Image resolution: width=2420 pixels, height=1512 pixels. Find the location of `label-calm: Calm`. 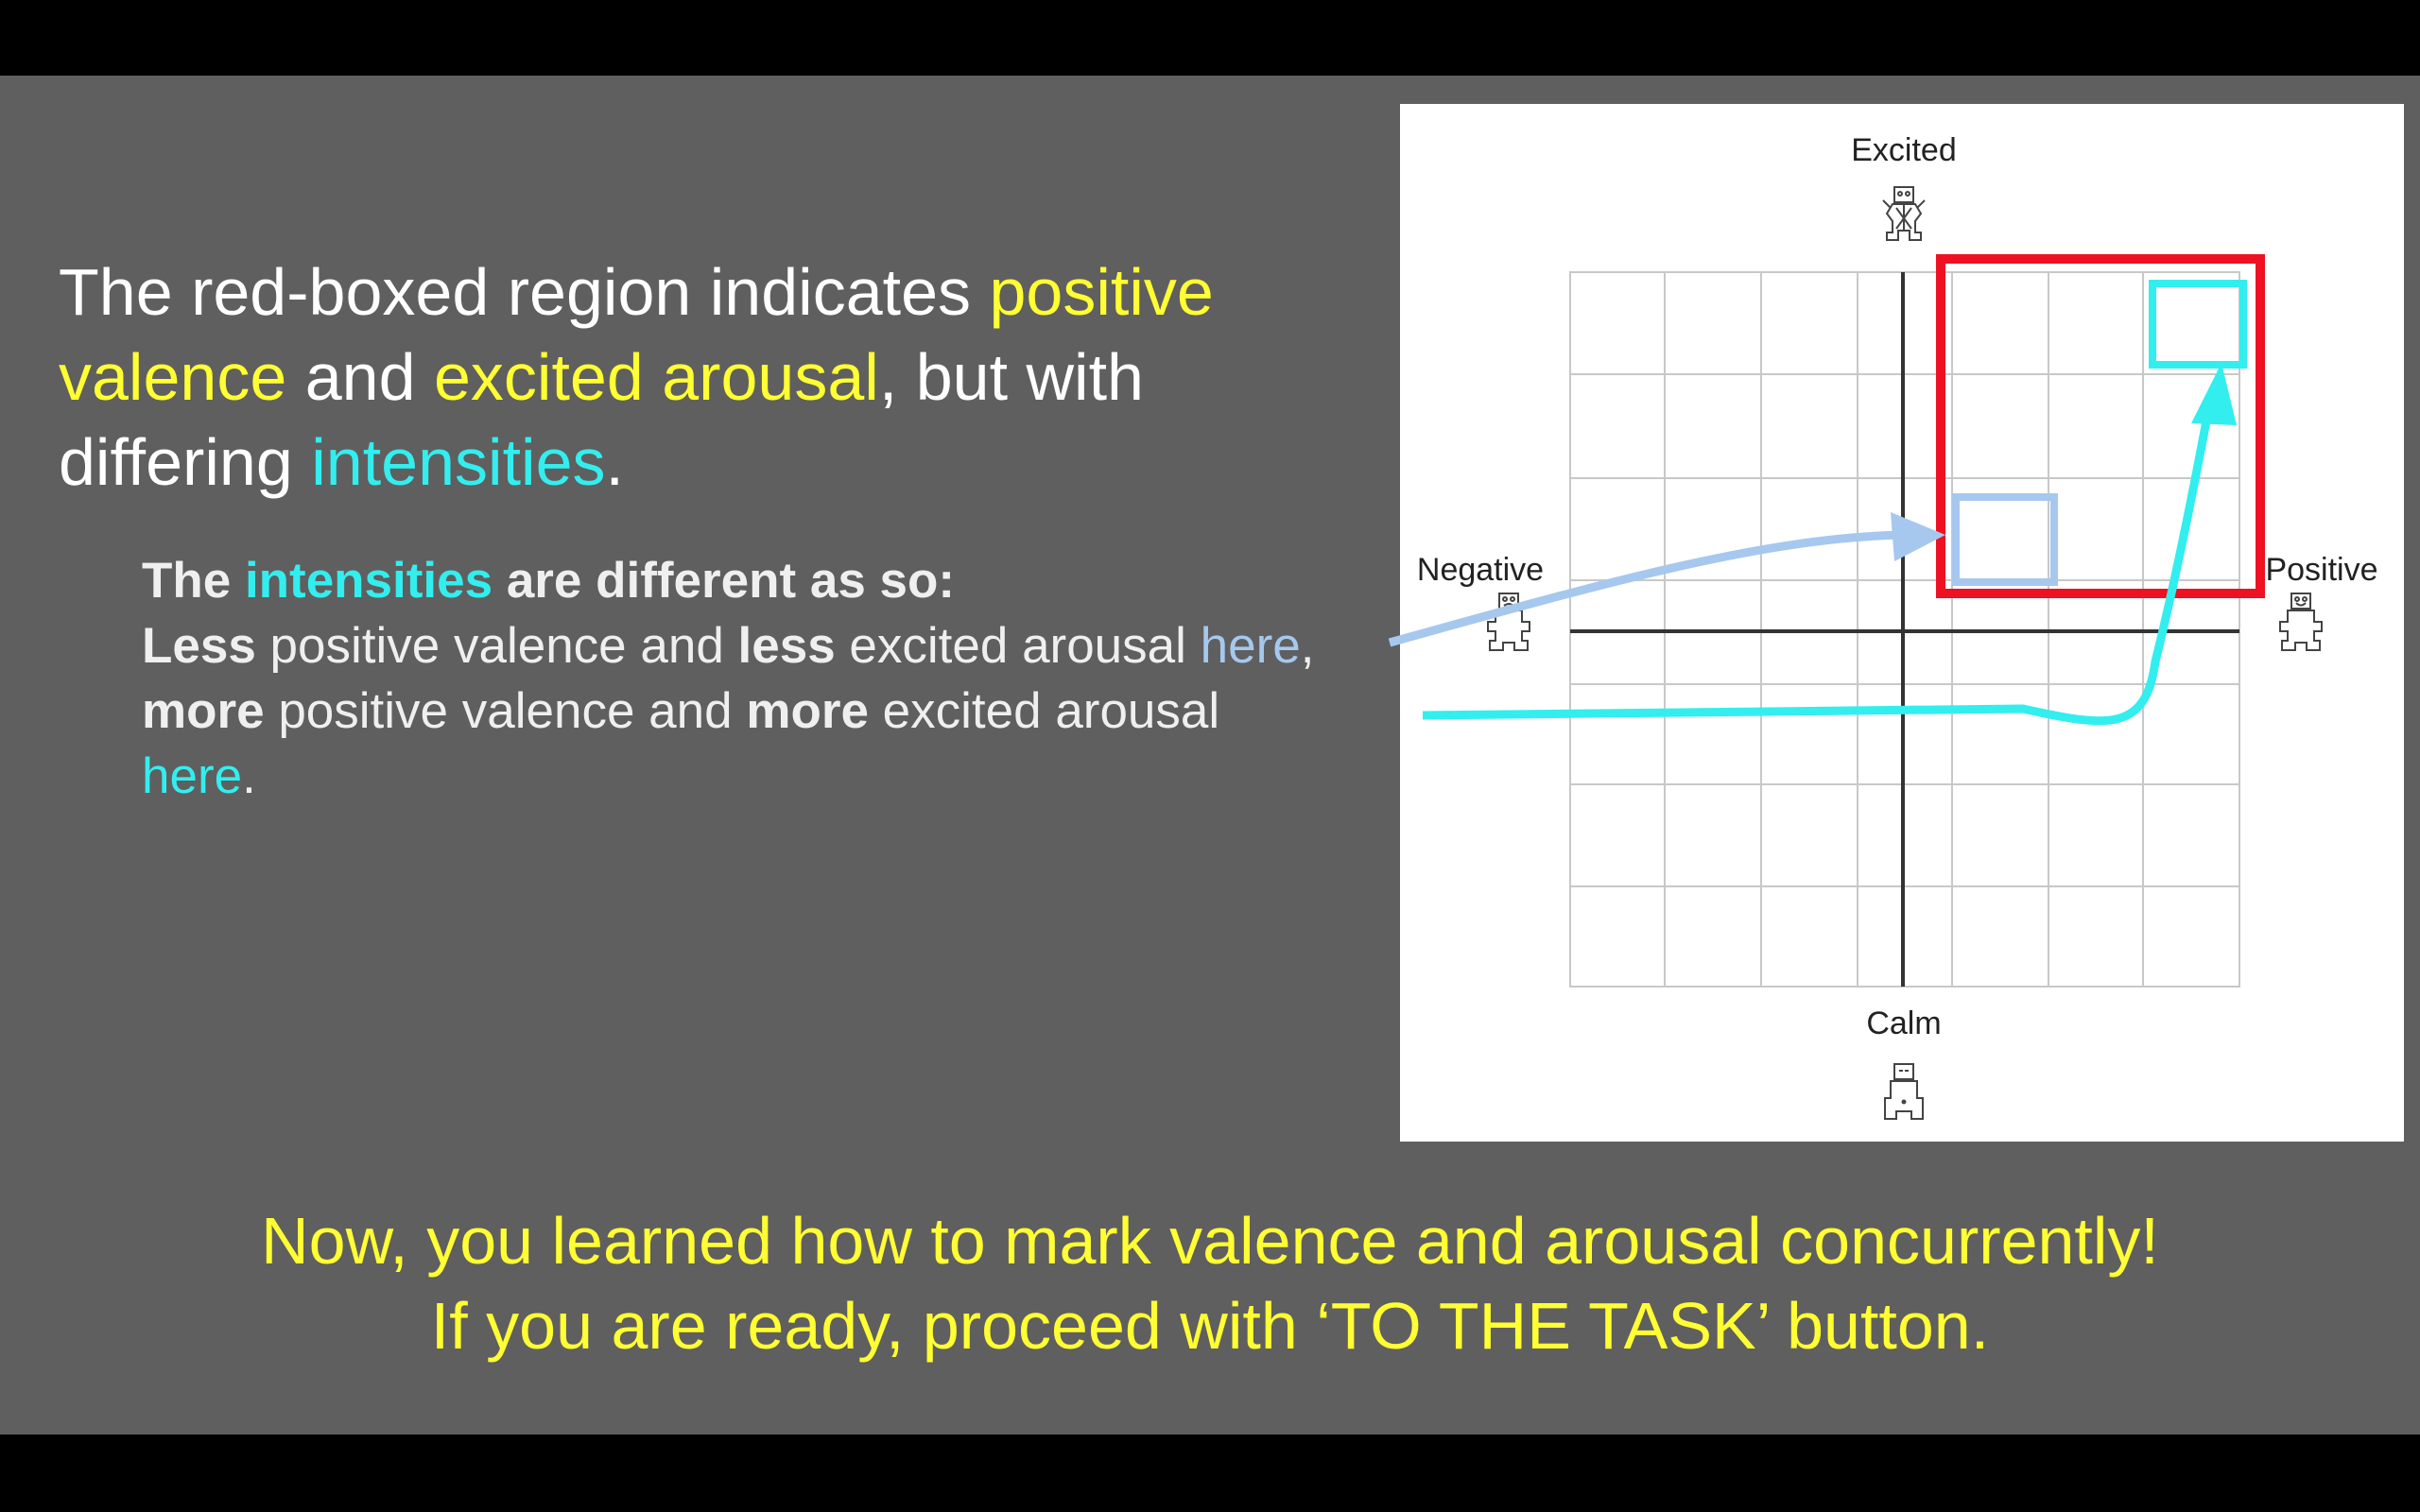

label-calm: Calm is located at coordinates (1904, 1023).